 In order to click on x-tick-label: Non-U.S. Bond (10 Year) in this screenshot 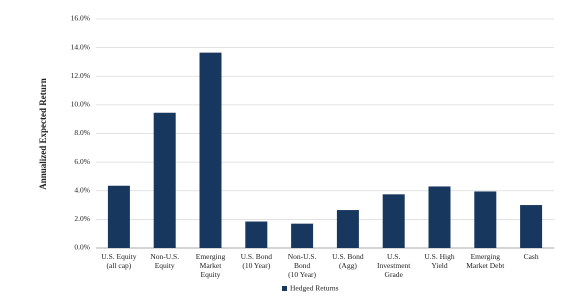, I will do `click(302, 265)`.